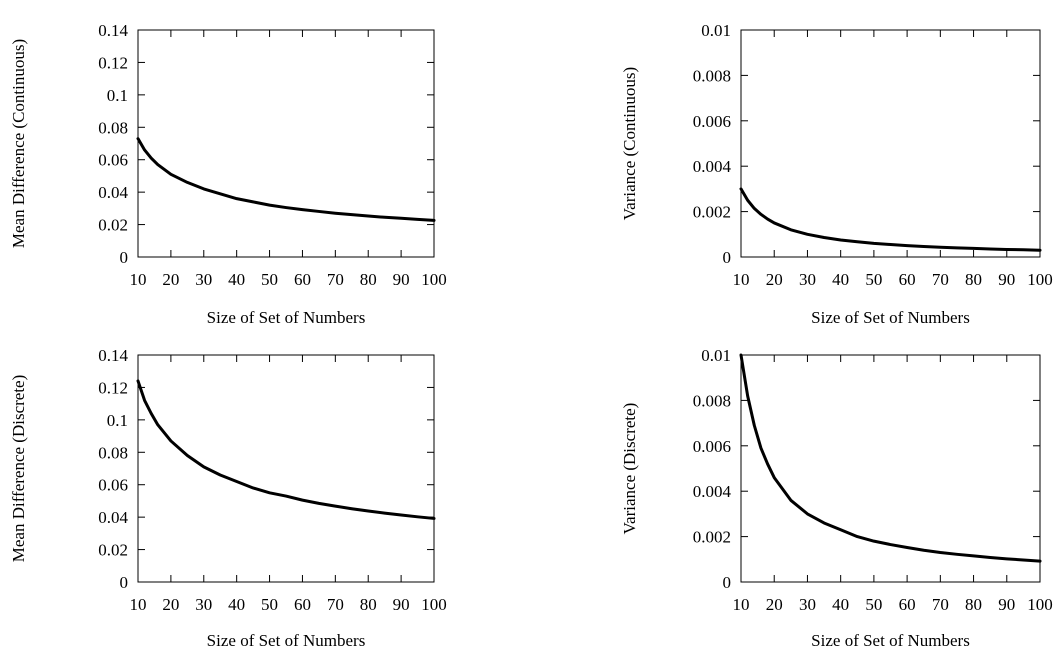  Describe the element at coordinates (286, 449) in the screenshot. I see `series-line-mean-discrete` at that location.